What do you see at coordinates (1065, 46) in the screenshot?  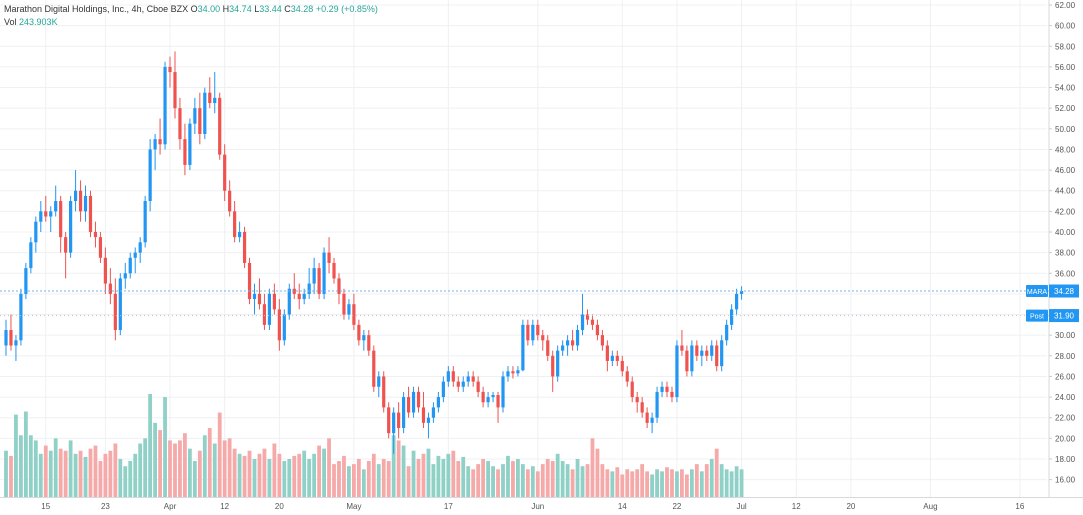 I see `y-tick-label: 58.00` at bounding box center [1065, 46].